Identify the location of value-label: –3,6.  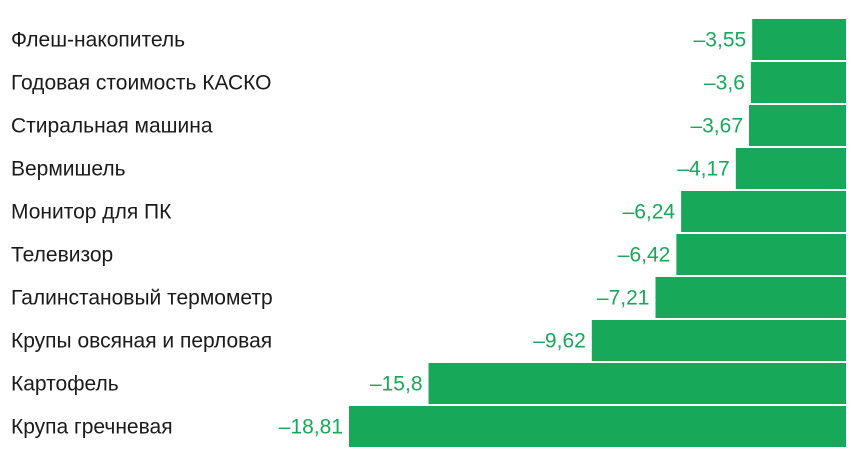
(724, 83).